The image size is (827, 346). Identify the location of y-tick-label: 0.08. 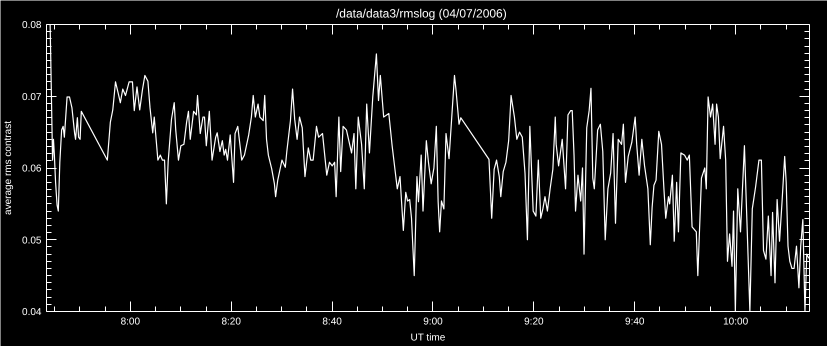
(32, 25).